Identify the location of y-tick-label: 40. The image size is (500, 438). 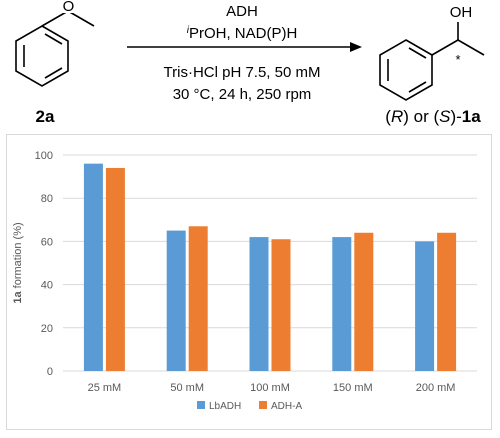
(47, 286).